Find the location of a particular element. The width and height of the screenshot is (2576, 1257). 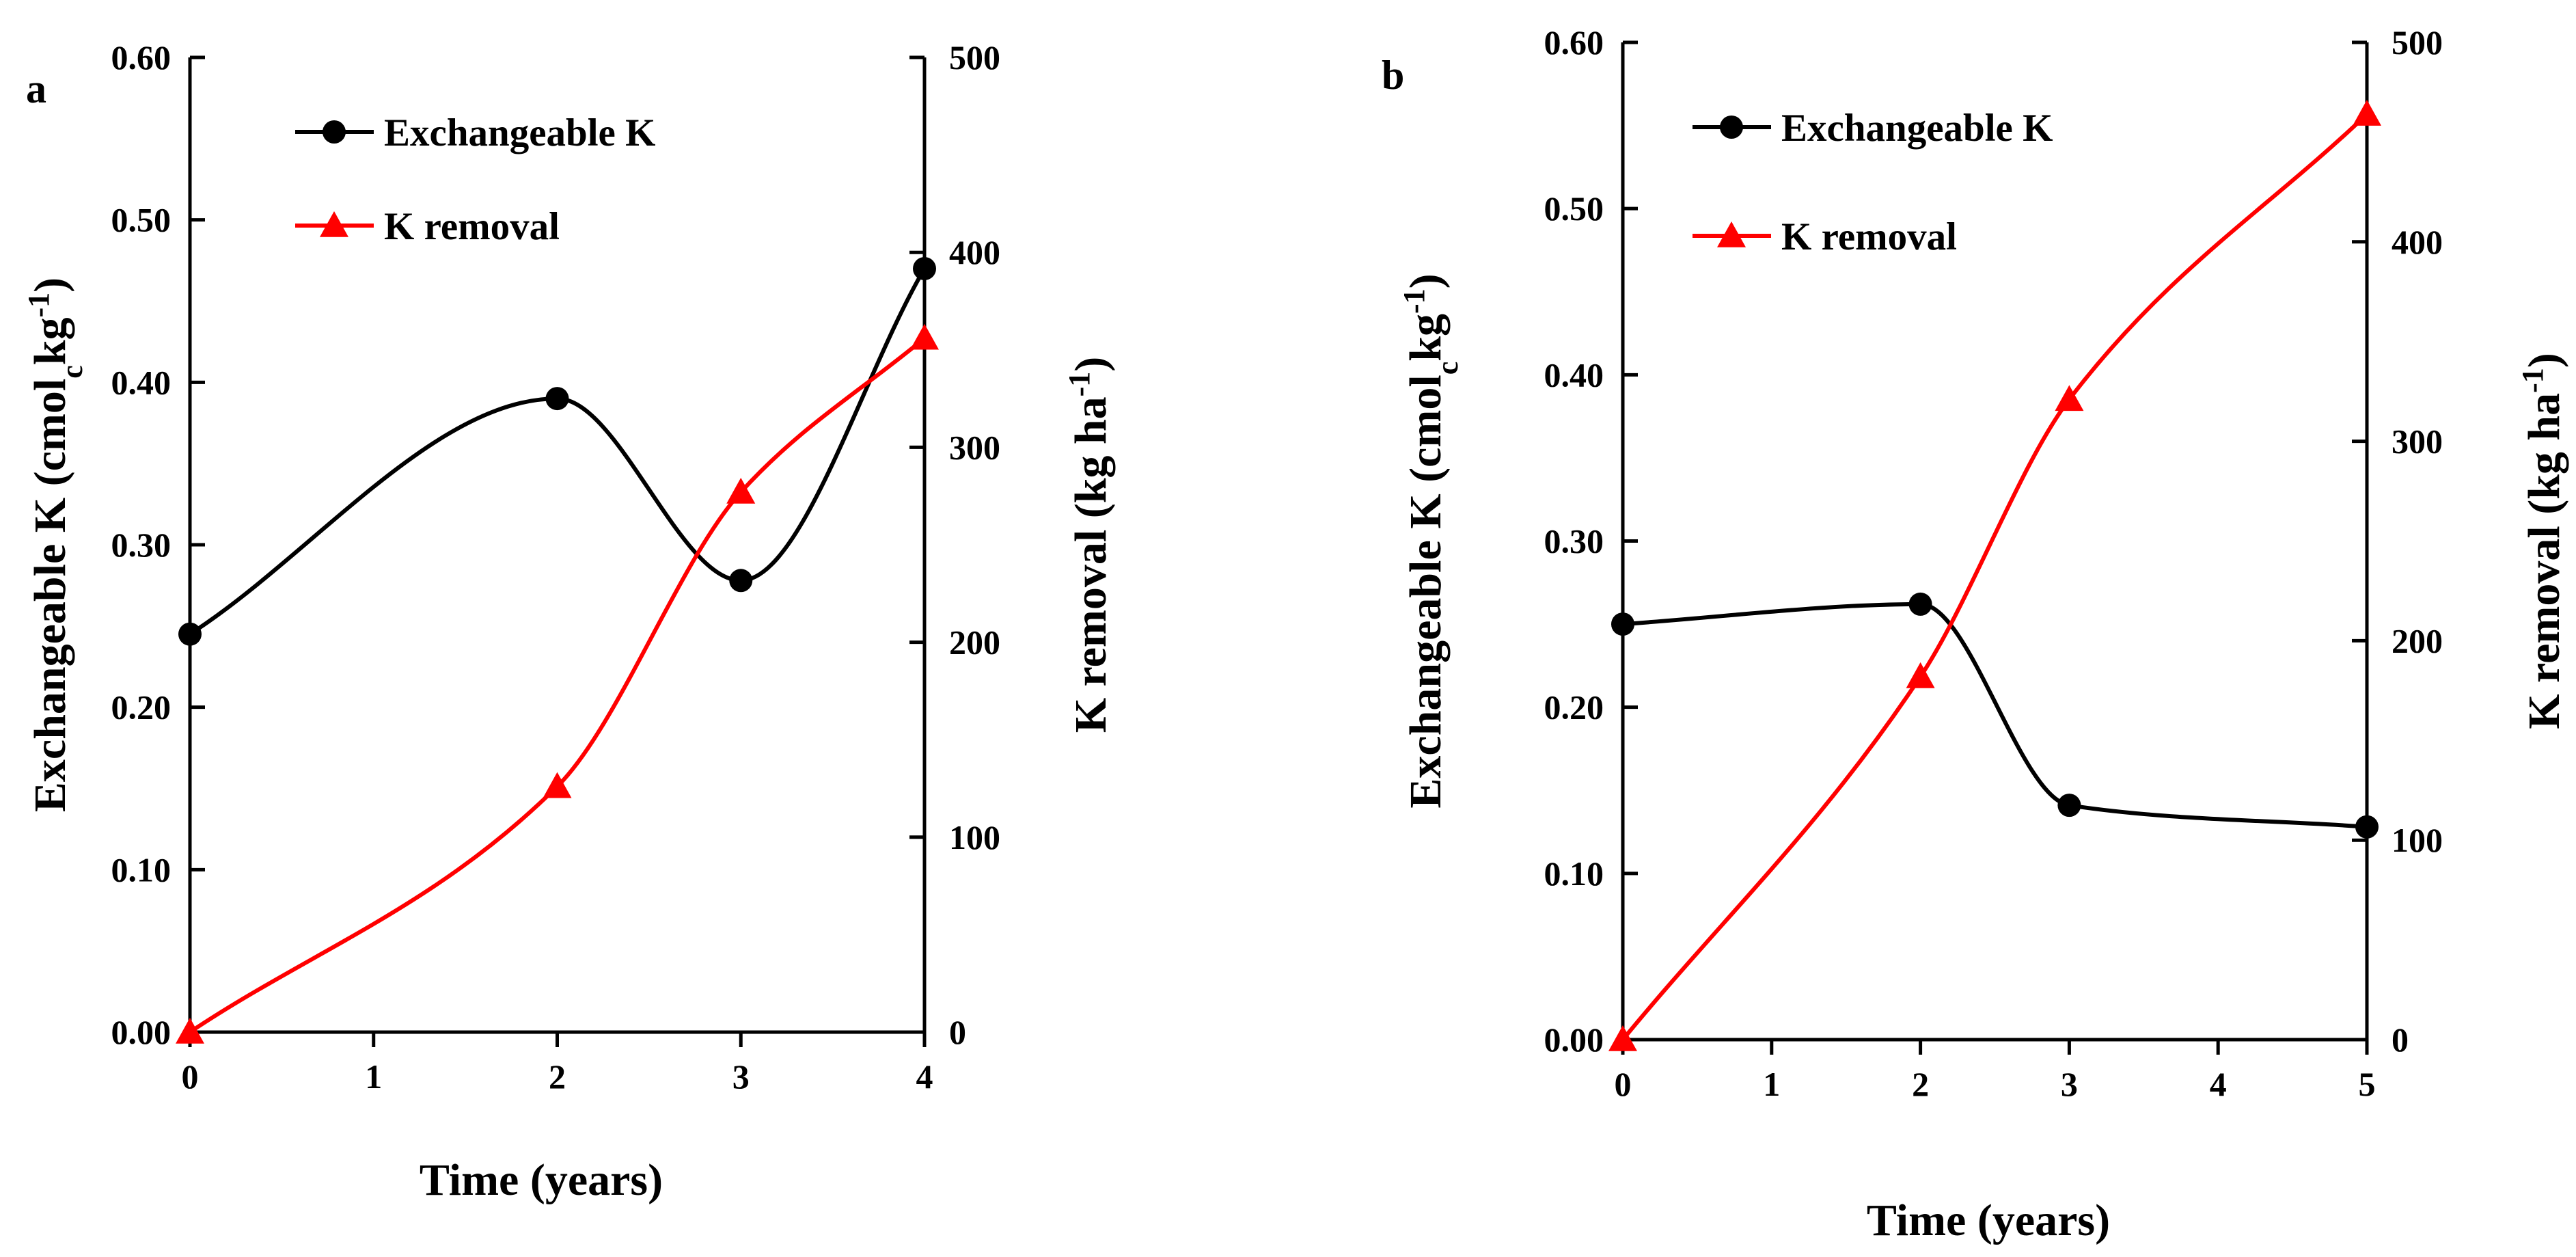

x-tick-label: 5 is located at coordinates (2367, 1084).